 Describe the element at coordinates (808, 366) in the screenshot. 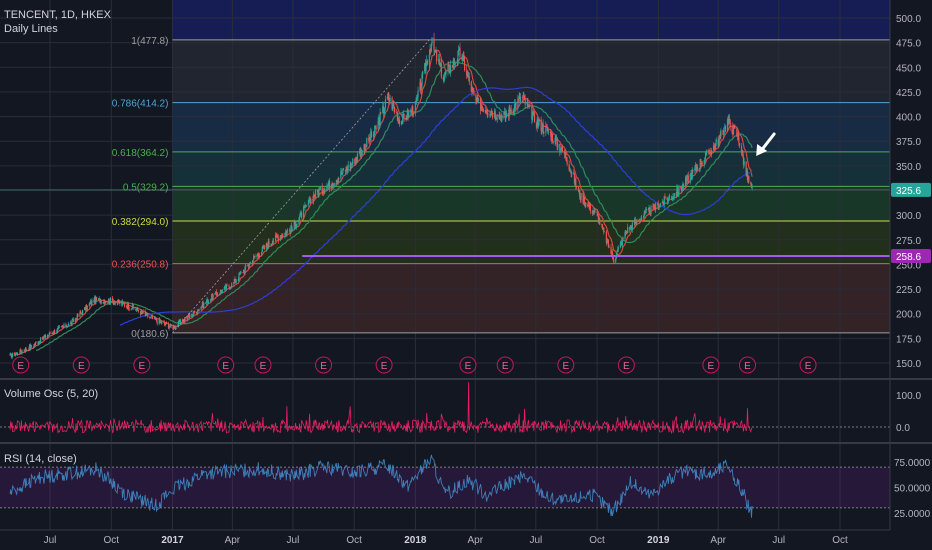

I see `earnings-marker-label: E` at that location.